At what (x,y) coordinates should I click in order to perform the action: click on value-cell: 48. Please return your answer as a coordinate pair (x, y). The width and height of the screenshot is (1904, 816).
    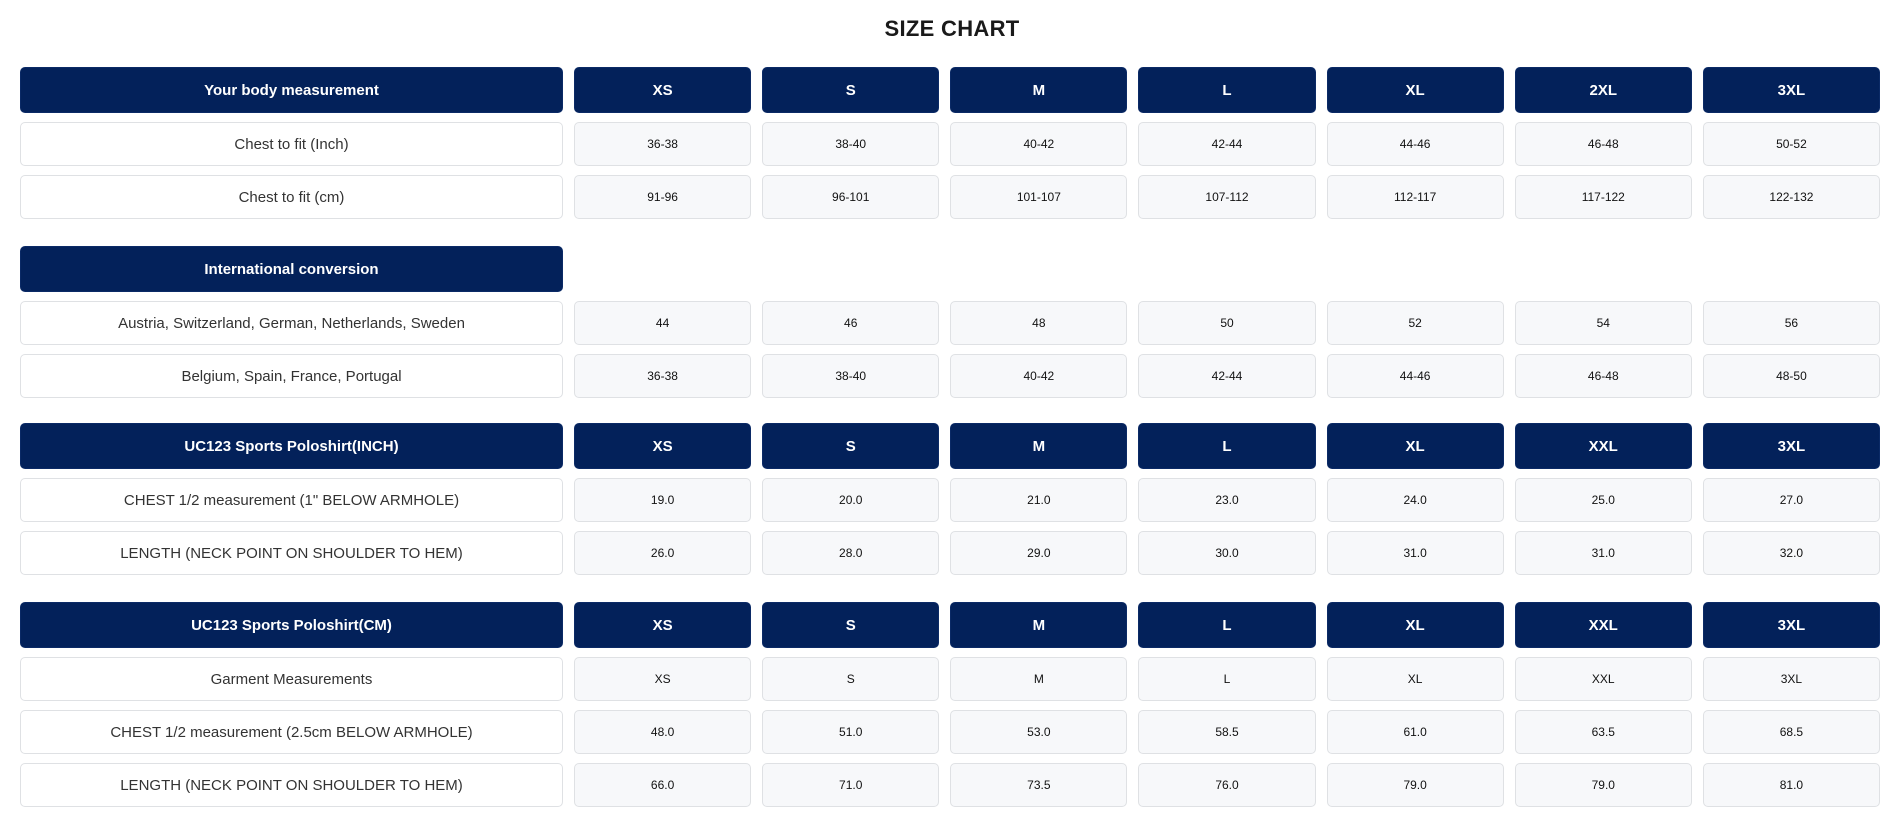
    Looking at the image, I should click on (1039, 323).